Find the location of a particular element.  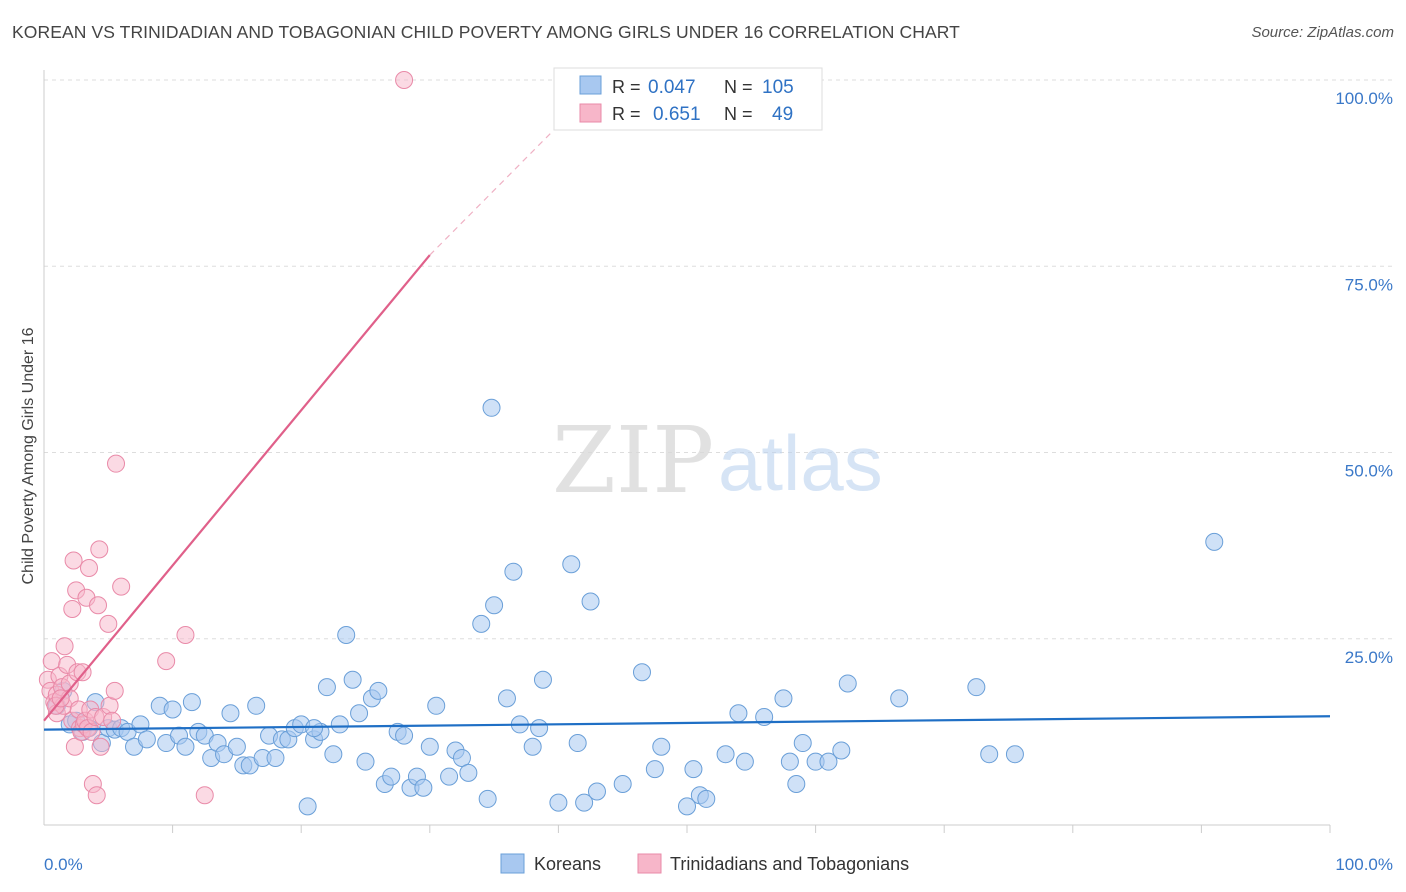

trini-stats-swatch is located at coordinates (590, 113).